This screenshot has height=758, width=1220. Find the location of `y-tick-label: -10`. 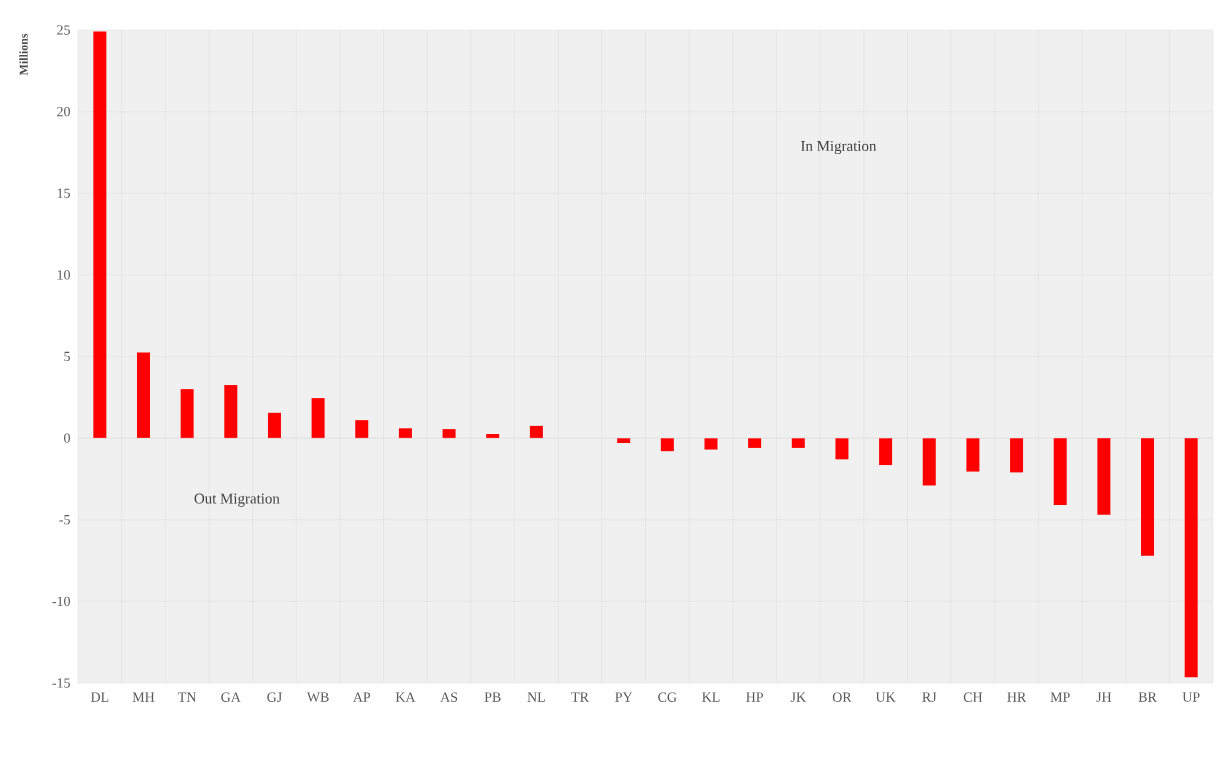

y-tick-label: -10 is located at coordinates (61, 601).